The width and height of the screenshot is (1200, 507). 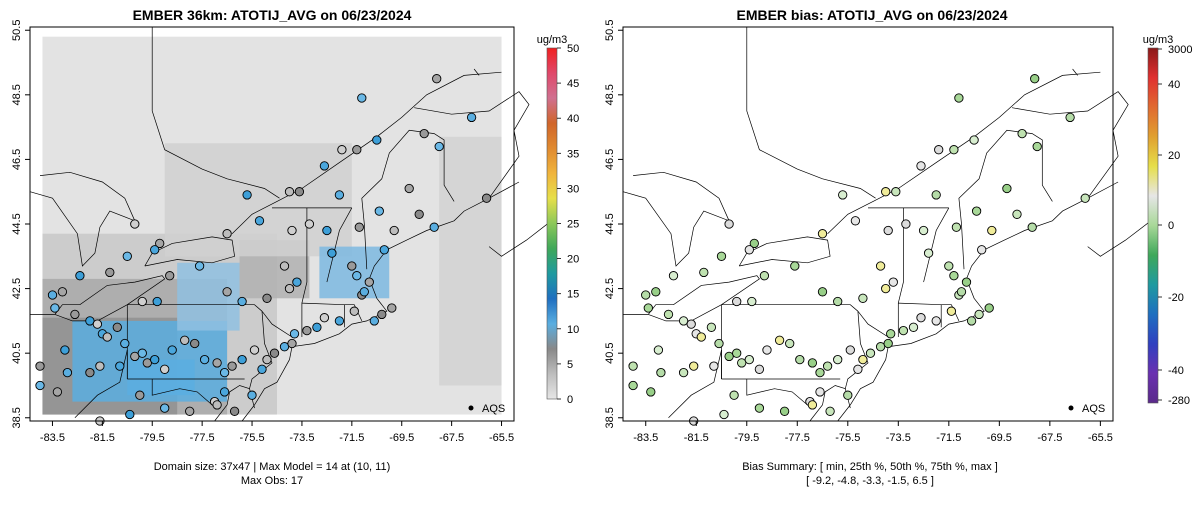 What do you see at coordinates (645, 438) in the screenshot?
I see `right-x-tick-label: -83.5` at bounding box center [645, 438].